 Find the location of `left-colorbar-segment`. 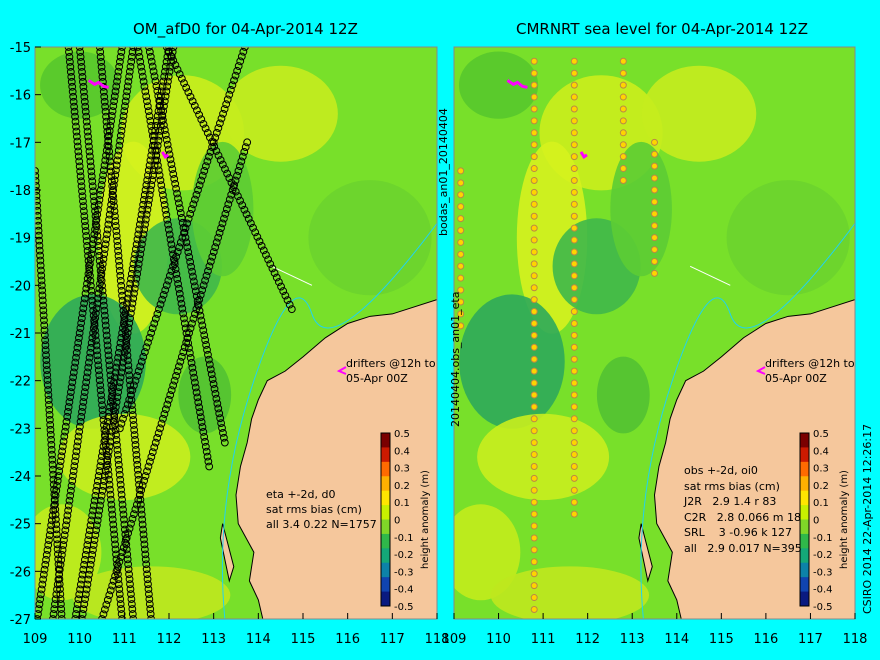

left-colorbar-segment is located at coordinates (385, 599).